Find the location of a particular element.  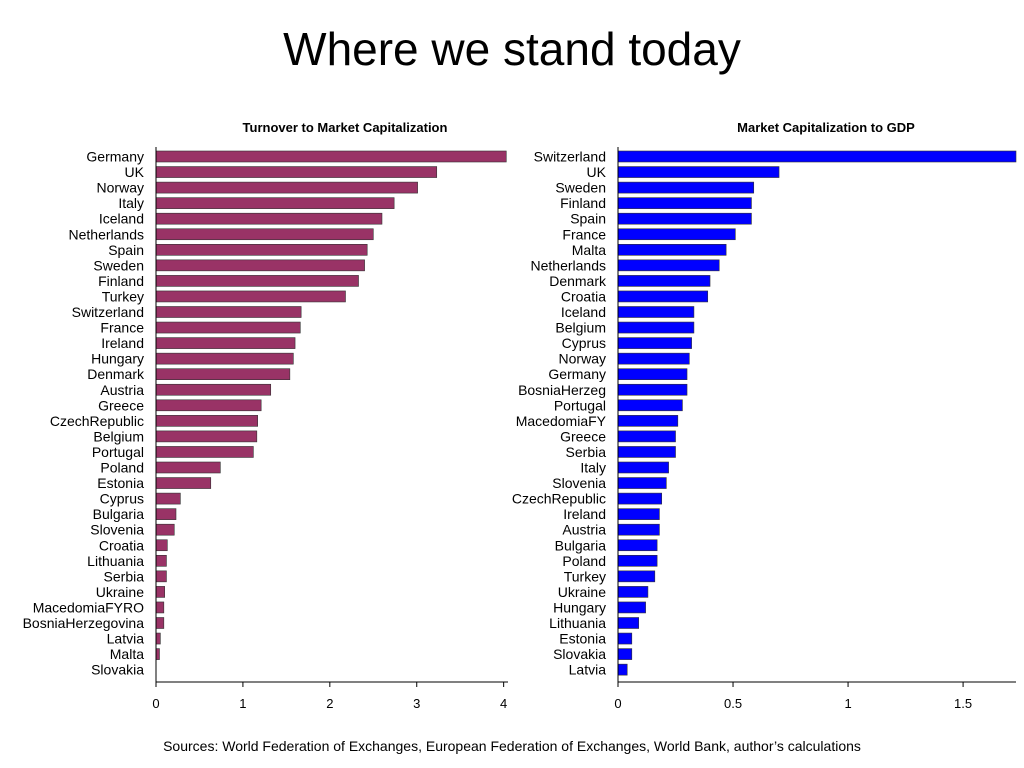

turnover-tick-label: 0 is located at coordinates (155, 703).